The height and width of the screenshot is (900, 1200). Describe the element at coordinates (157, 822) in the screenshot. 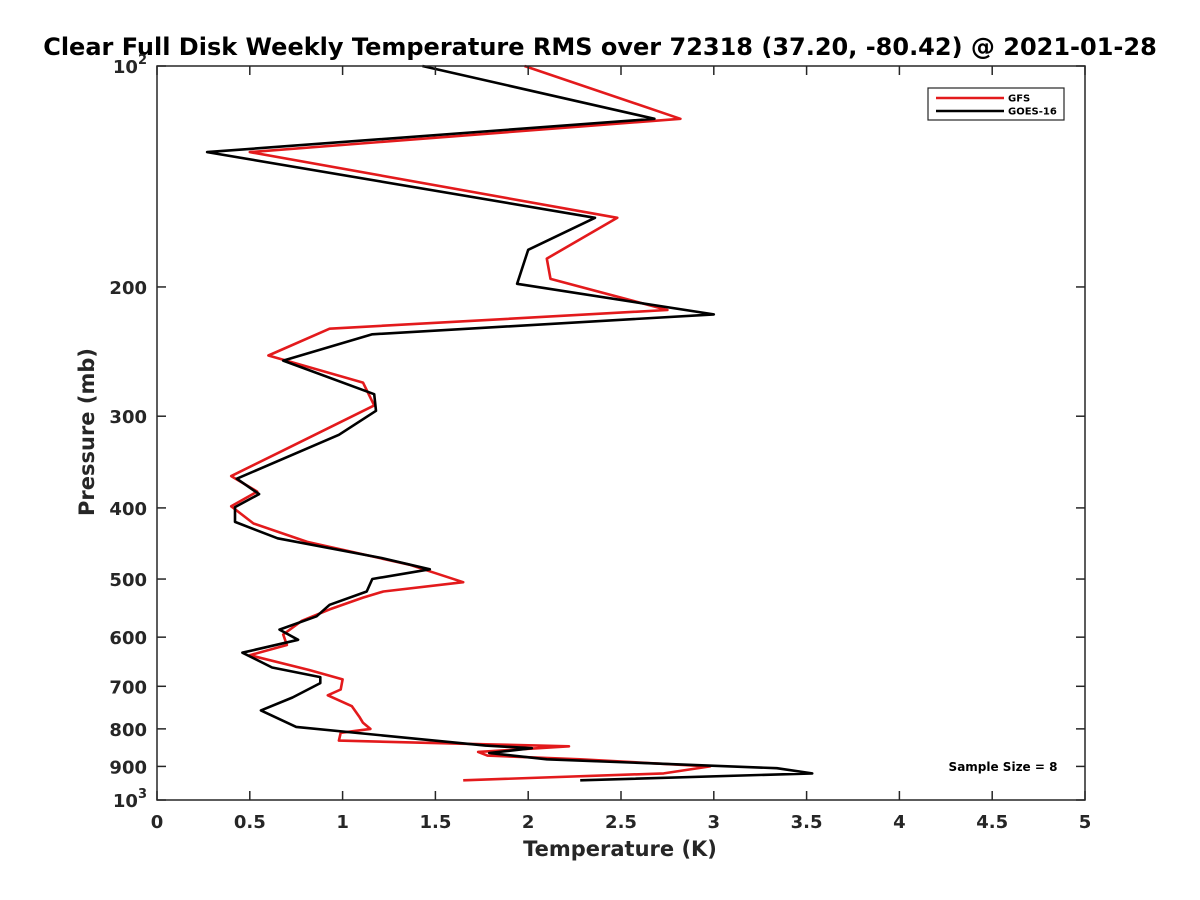

I see `x-tick-label: 0` at that location.